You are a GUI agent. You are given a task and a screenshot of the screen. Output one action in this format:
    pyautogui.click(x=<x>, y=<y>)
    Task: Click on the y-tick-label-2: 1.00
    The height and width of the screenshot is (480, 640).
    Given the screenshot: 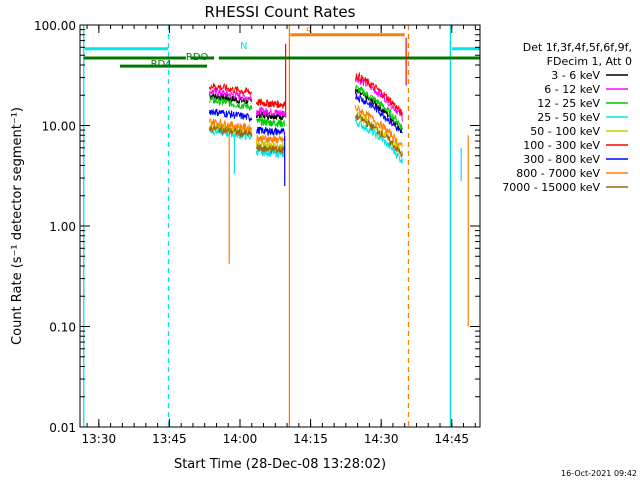 What is the action you would take?
    pyautogui.click(x=62, y=227)
    